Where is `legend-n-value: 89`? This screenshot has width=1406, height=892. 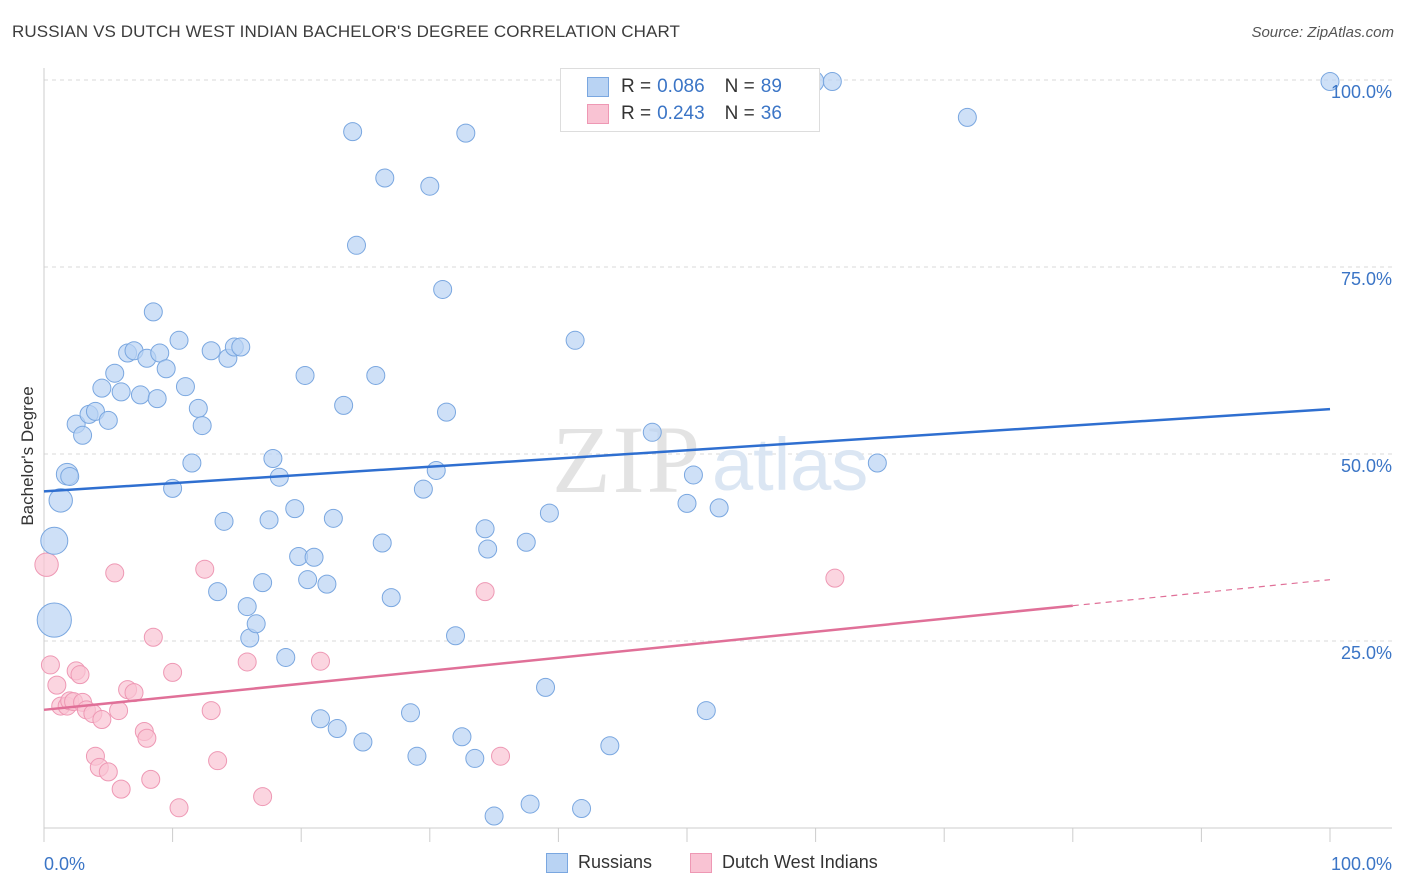
legend-n-value: 89 is located at coordinates (771, 86).